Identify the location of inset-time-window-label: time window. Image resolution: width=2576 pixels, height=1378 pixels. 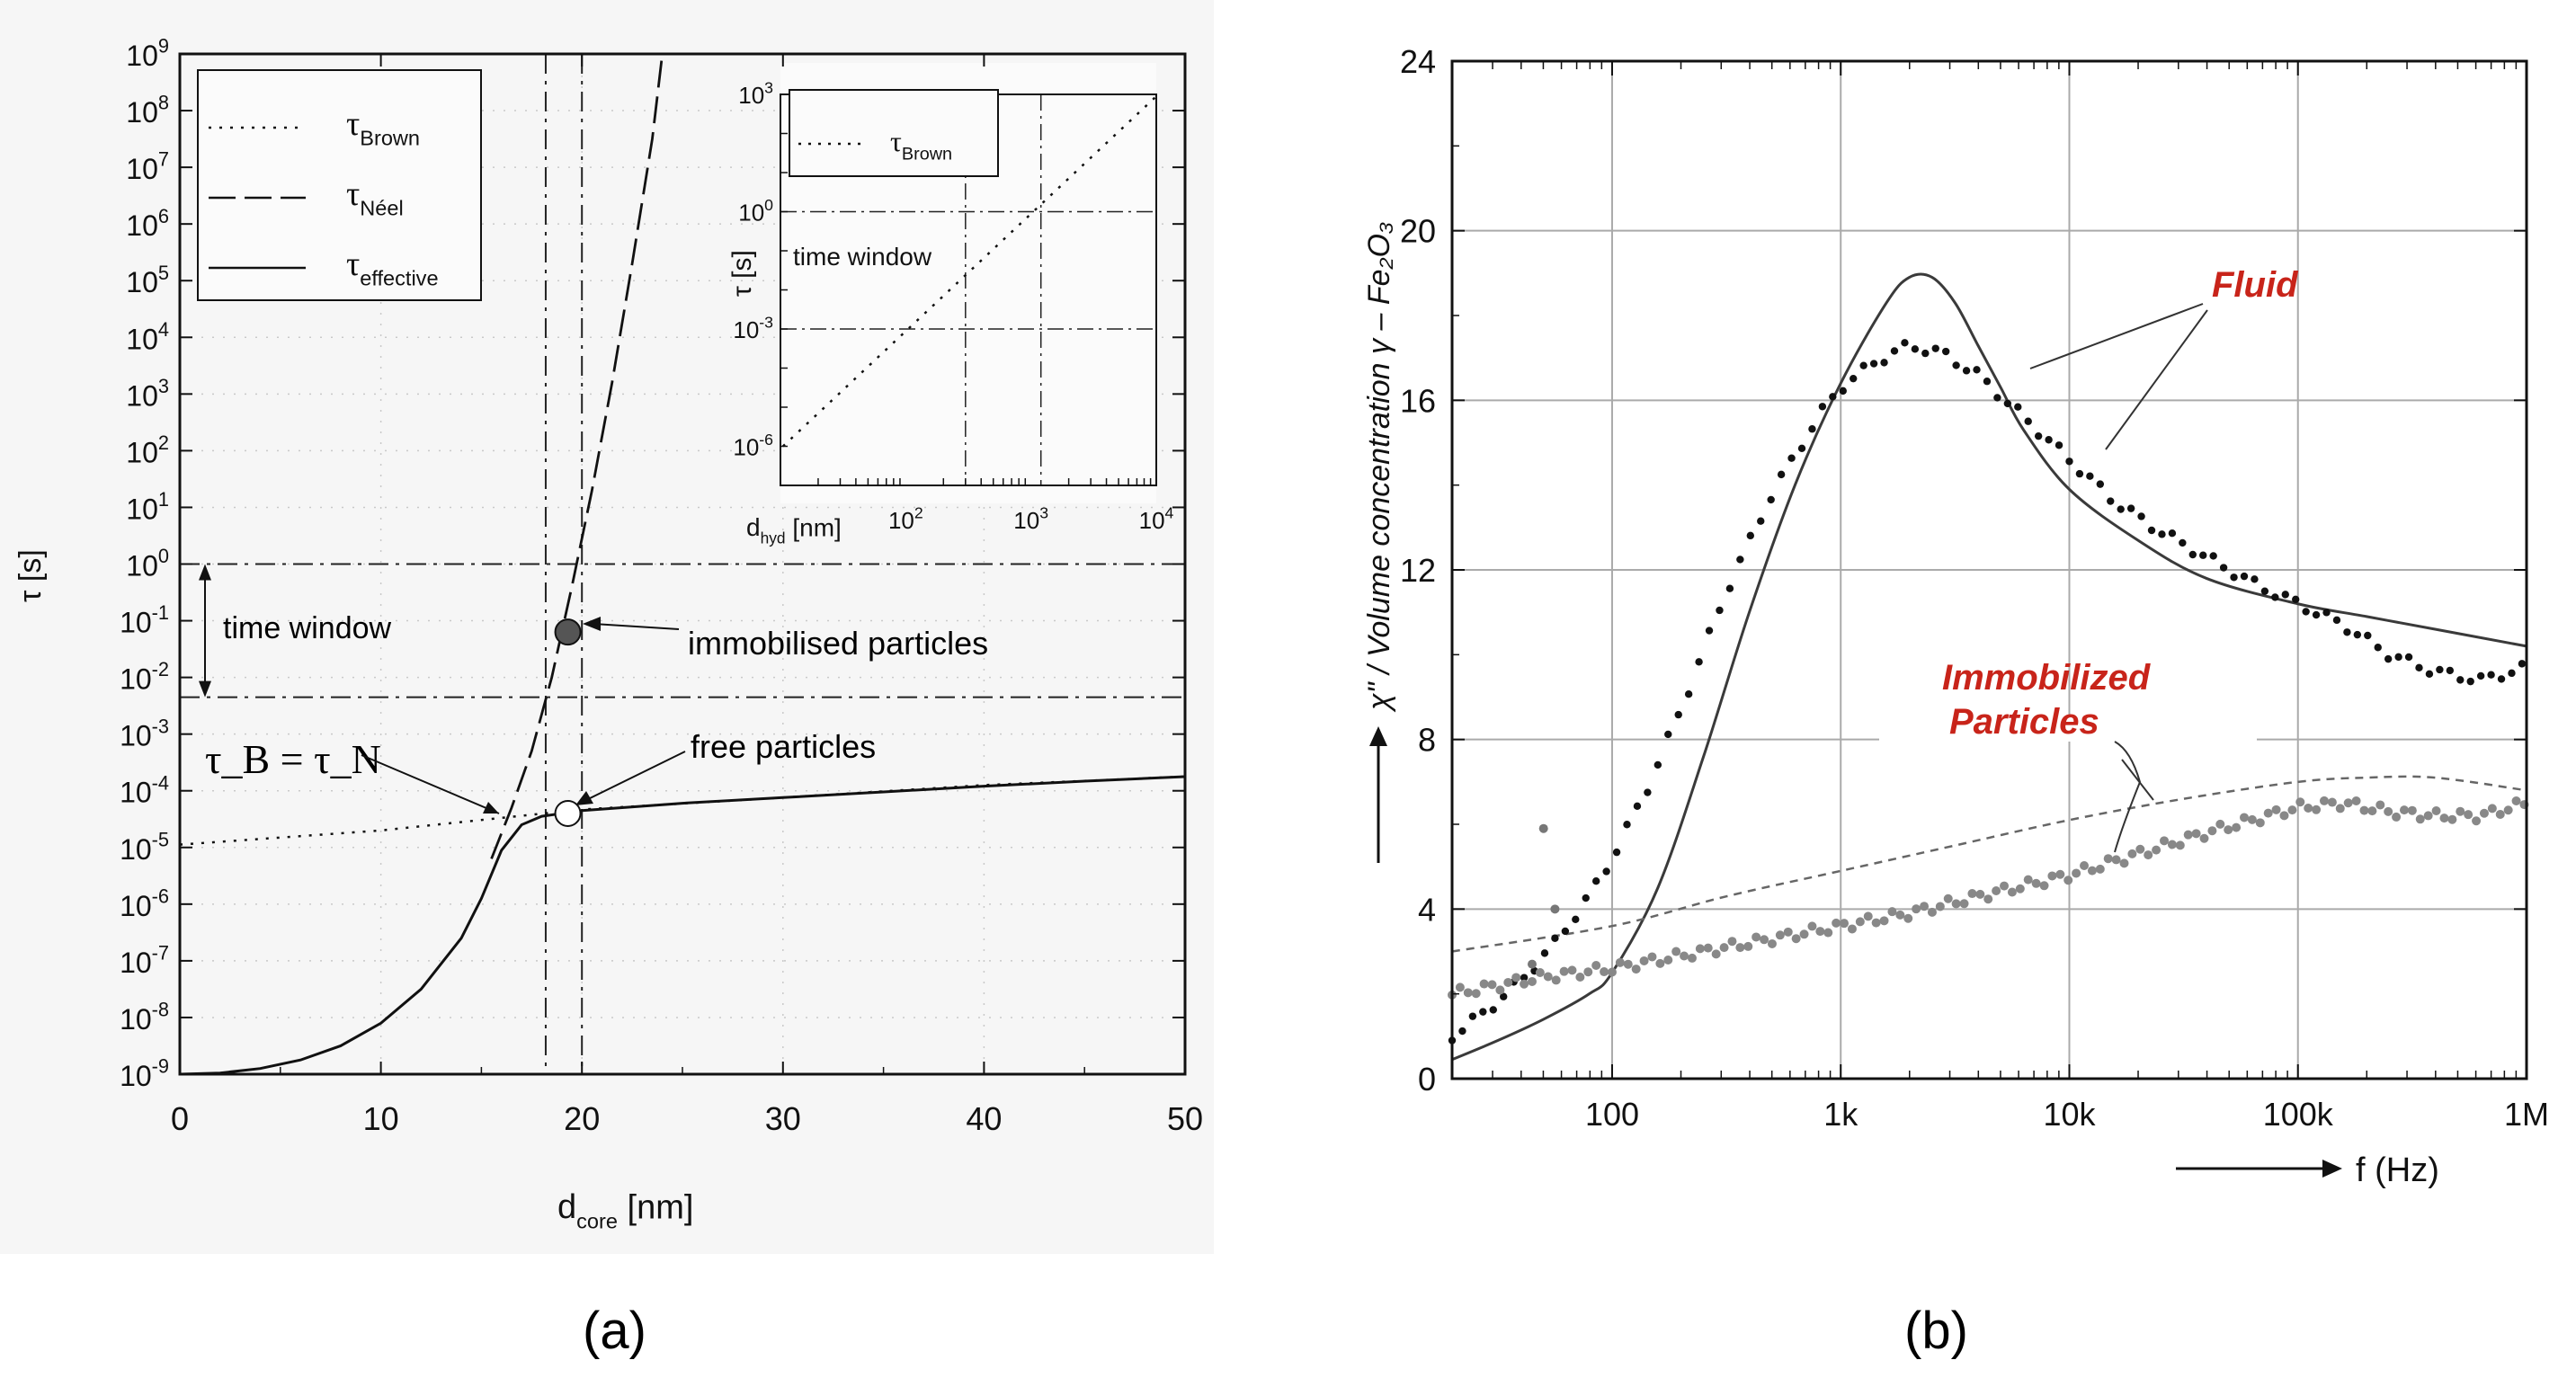
(863, 257).